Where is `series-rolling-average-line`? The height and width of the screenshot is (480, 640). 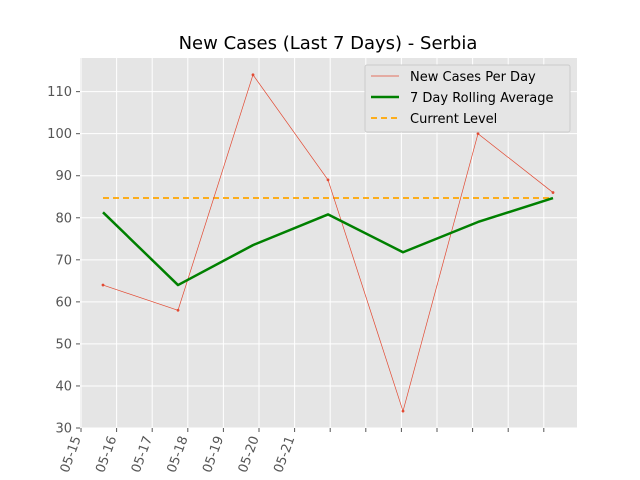
series-rolling-average-line is located at coordinates (328, 241).